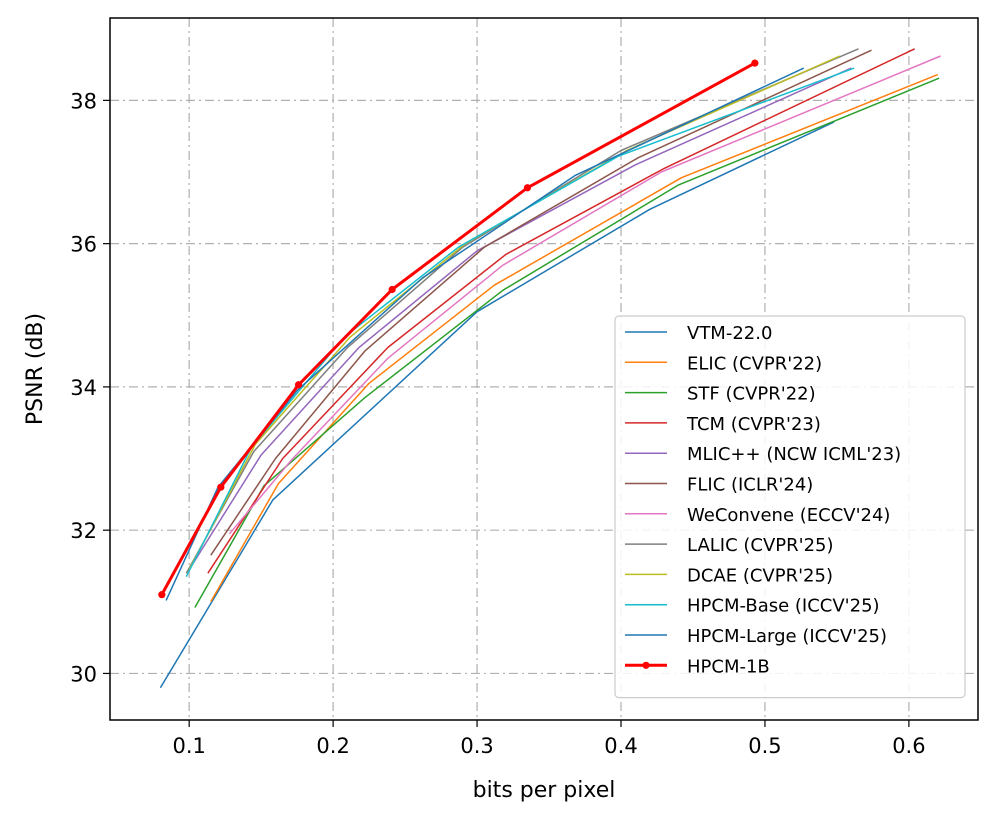 This screenshot has height=823, width=997. What do you see at coordinates (754, 363) in the screenshot?
I see `legend-label: ELIC (CVPR'22)` at bounding box center [754, 363].